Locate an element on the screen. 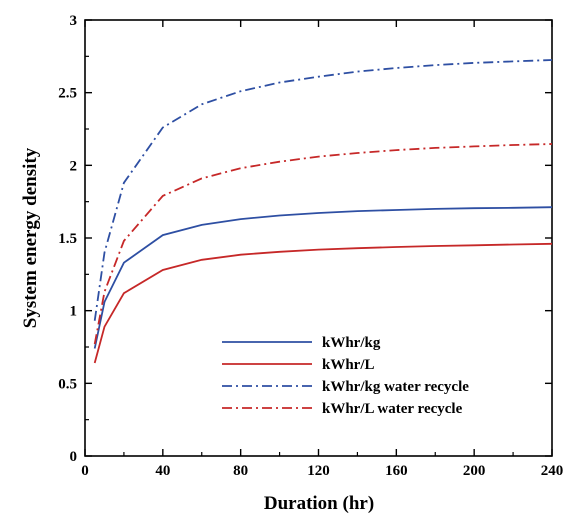 The height and width of the screenshot is (516, 566). y-axis-title: System energy density is located at coordinates (30, 237).